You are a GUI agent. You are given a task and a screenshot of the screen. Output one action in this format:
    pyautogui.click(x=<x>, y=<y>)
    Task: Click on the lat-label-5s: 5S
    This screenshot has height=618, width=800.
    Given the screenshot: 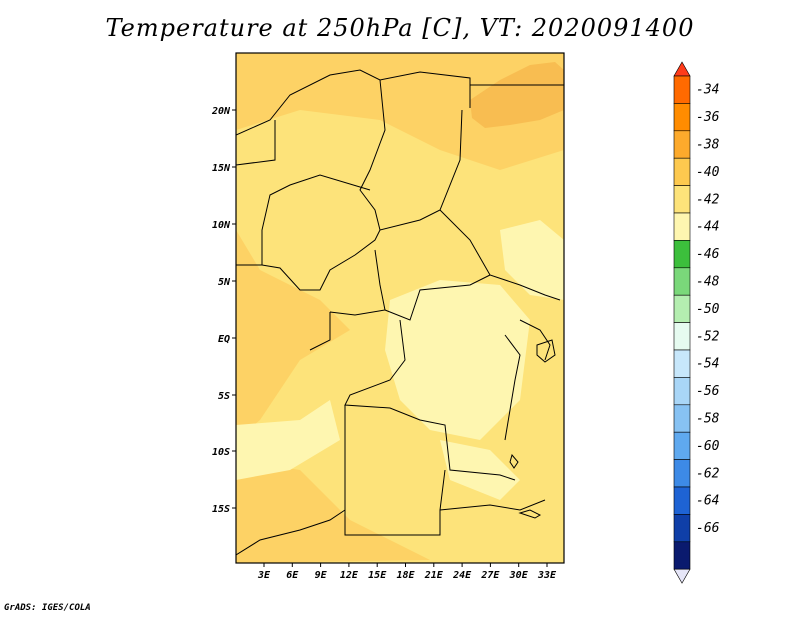 What is the action you would take?
    pyautogui.click(x=224, y=396)
    